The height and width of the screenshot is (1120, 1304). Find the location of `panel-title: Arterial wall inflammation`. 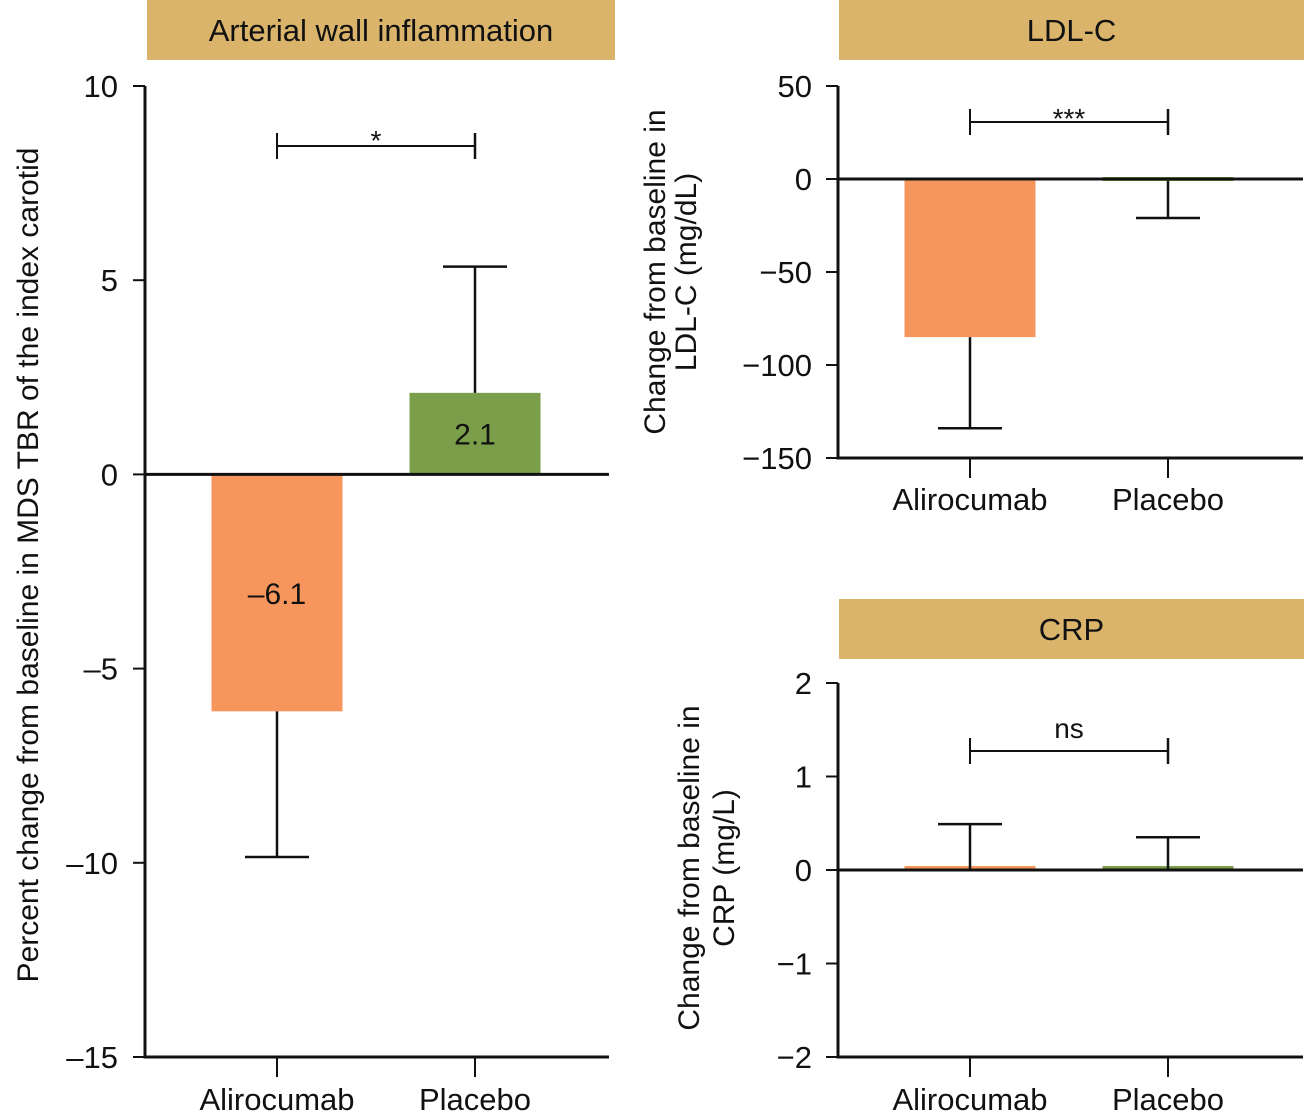

panel-title: Arterial wall inflammation is located at coordinates (381, 30).